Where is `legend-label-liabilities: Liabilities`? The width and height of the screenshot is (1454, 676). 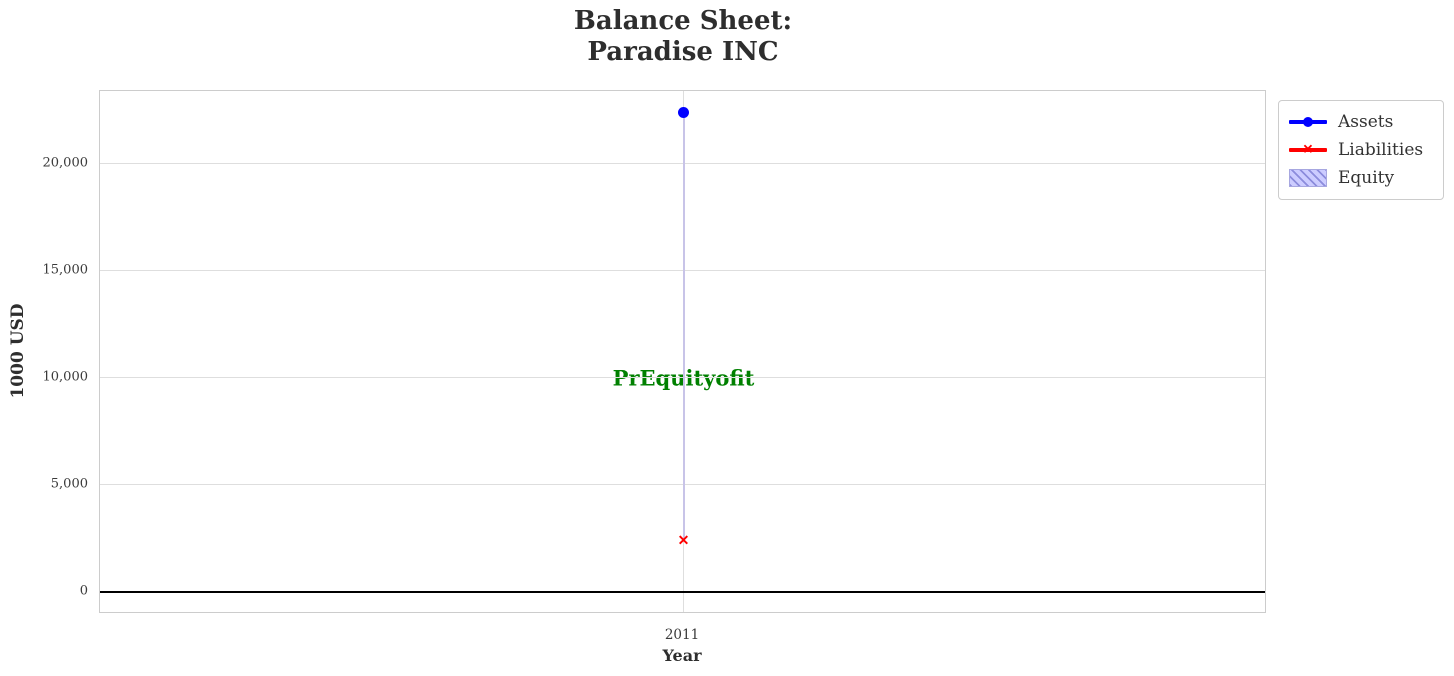
legend-label-liabilities: Liabilities is located at coordinates (1381, 150).